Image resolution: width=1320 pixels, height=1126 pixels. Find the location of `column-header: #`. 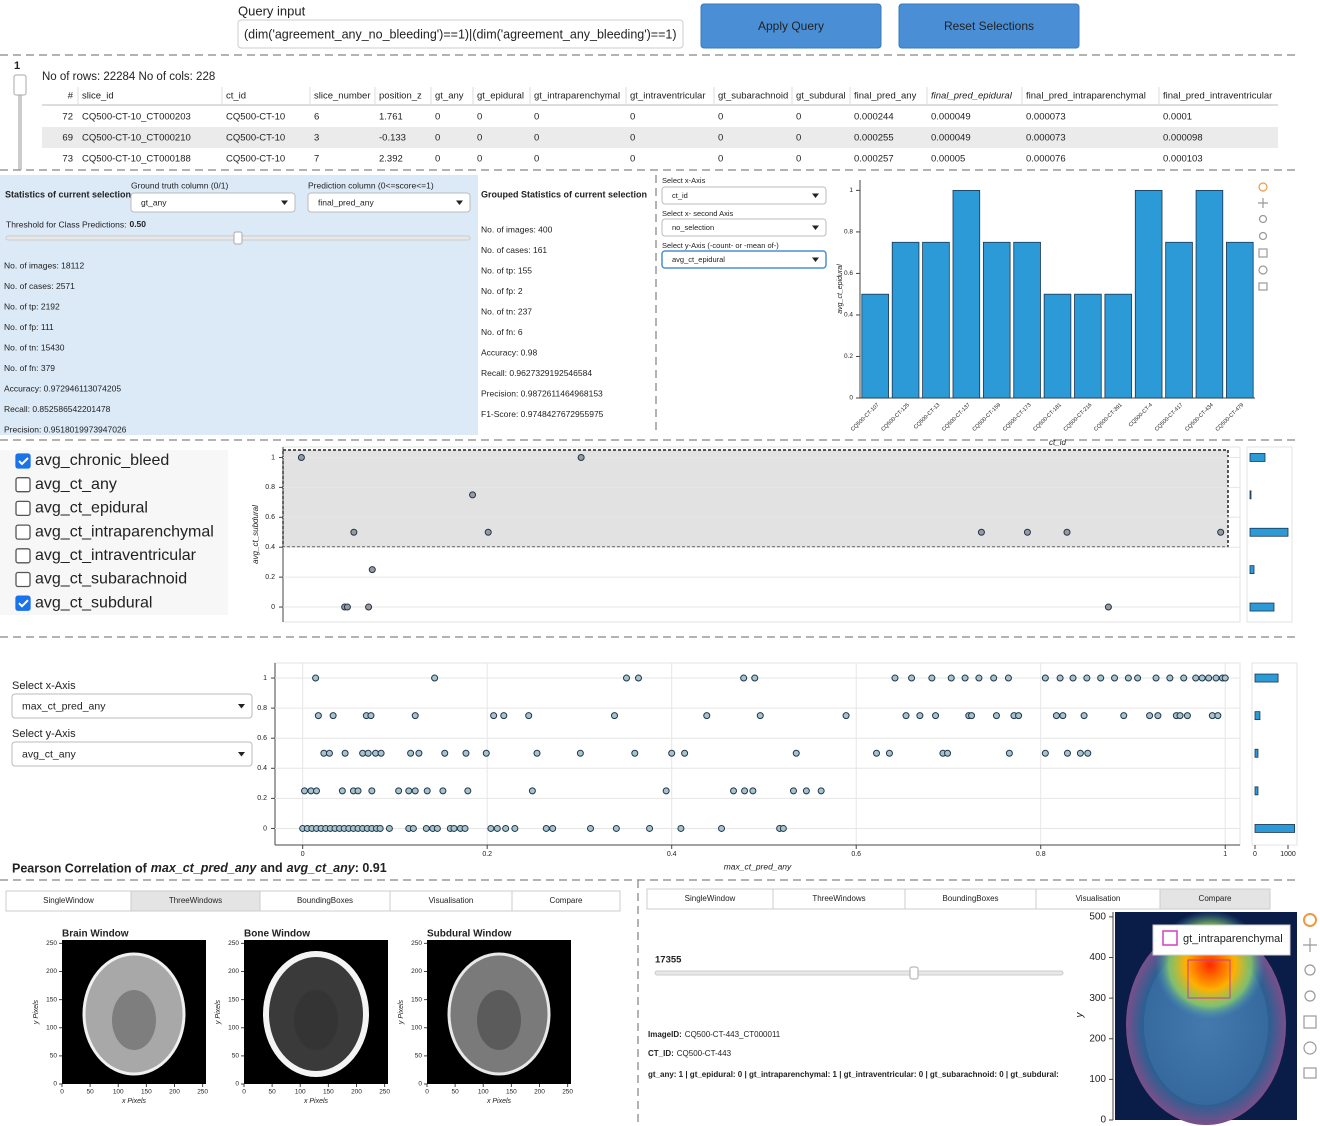

column-header: # is located at coordinates (71, 96).